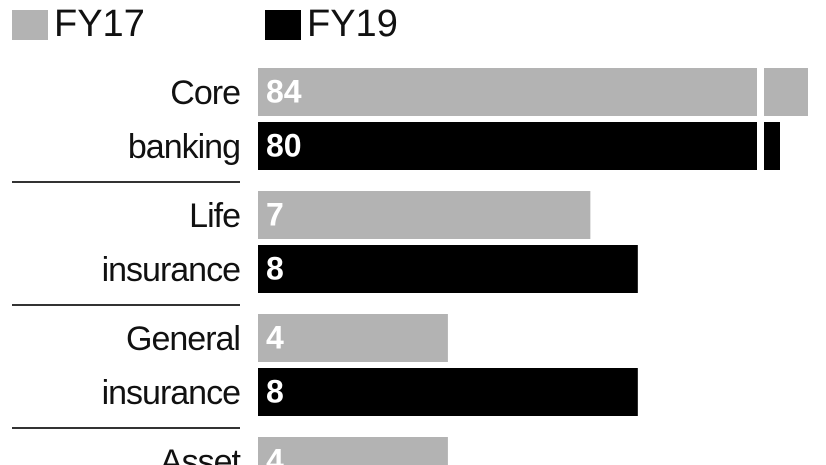  I want to click on category-label: Life, so click(214, 216).